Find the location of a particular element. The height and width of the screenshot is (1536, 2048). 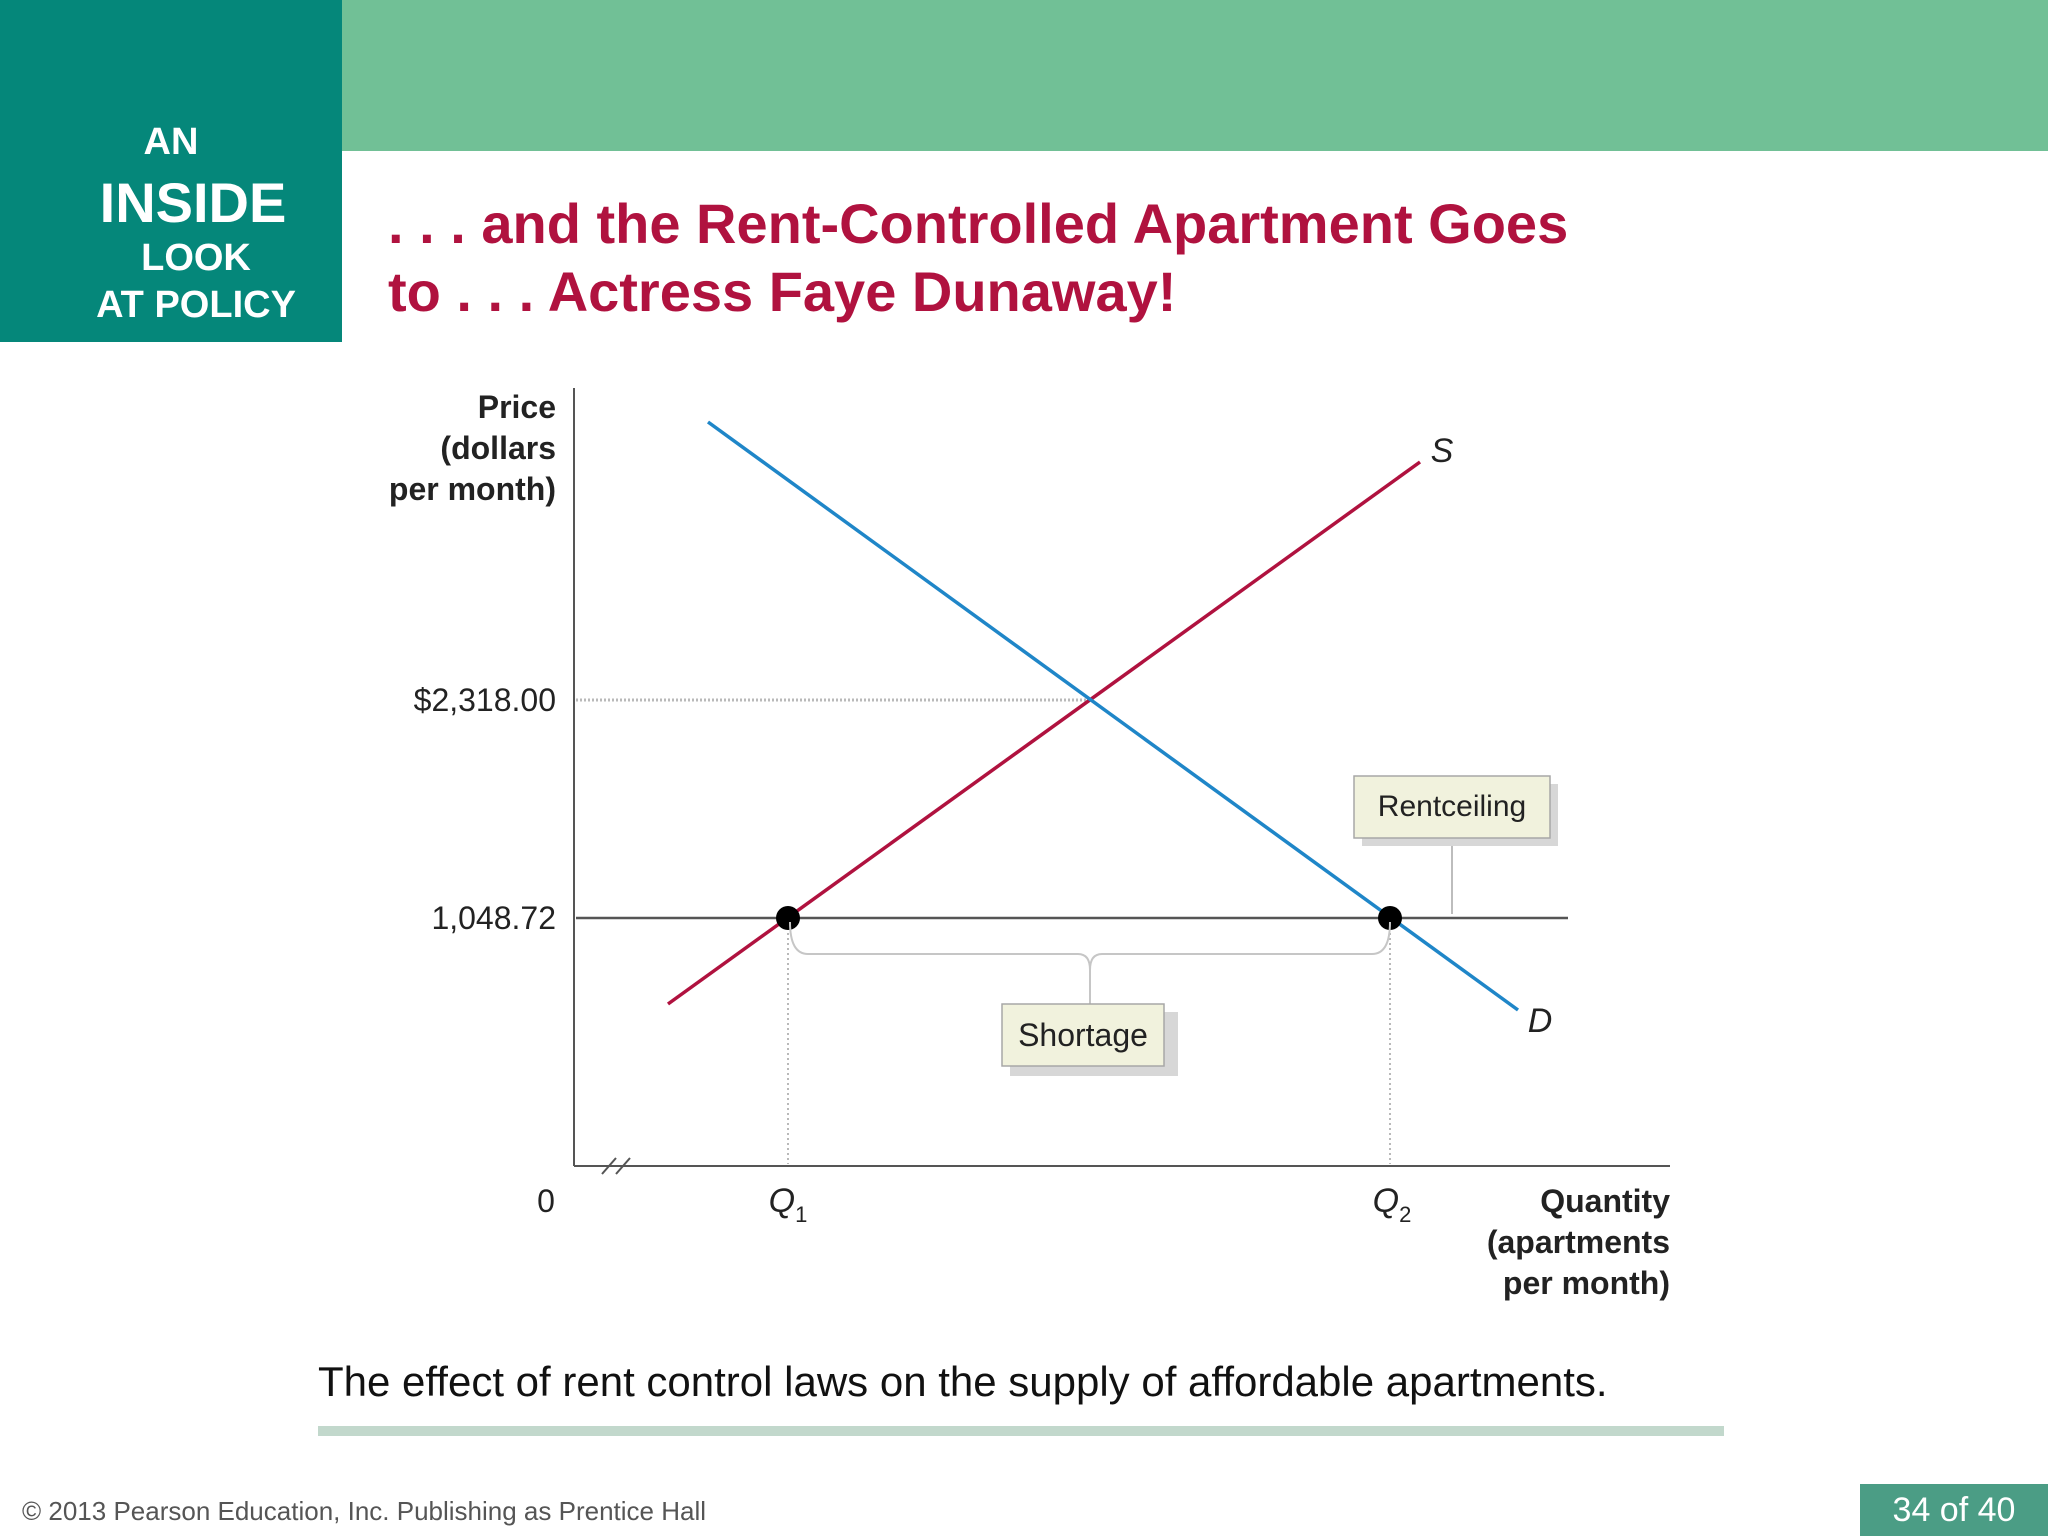

x-axis-label: Quantity (apartments per month) is located at coordinates (1578, 1242).